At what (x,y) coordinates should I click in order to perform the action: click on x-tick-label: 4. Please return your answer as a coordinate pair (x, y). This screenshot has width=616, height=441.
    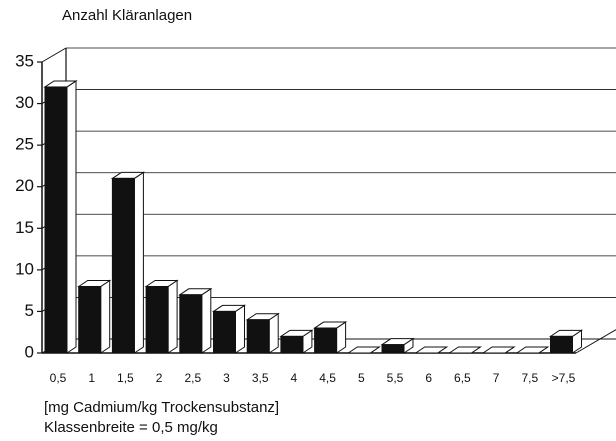
    Looking at the image, I should click on (294, 378).